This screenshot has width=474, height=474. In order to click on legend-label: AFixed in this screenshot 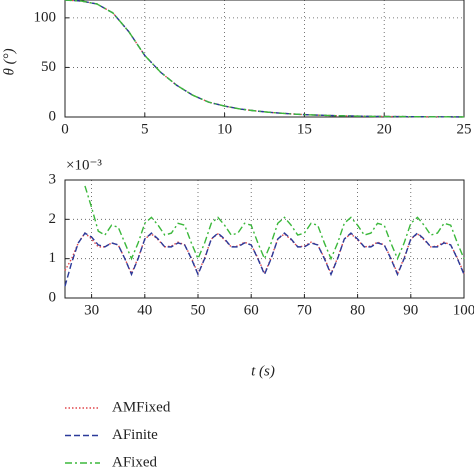, I will do `click(135, 462)`.